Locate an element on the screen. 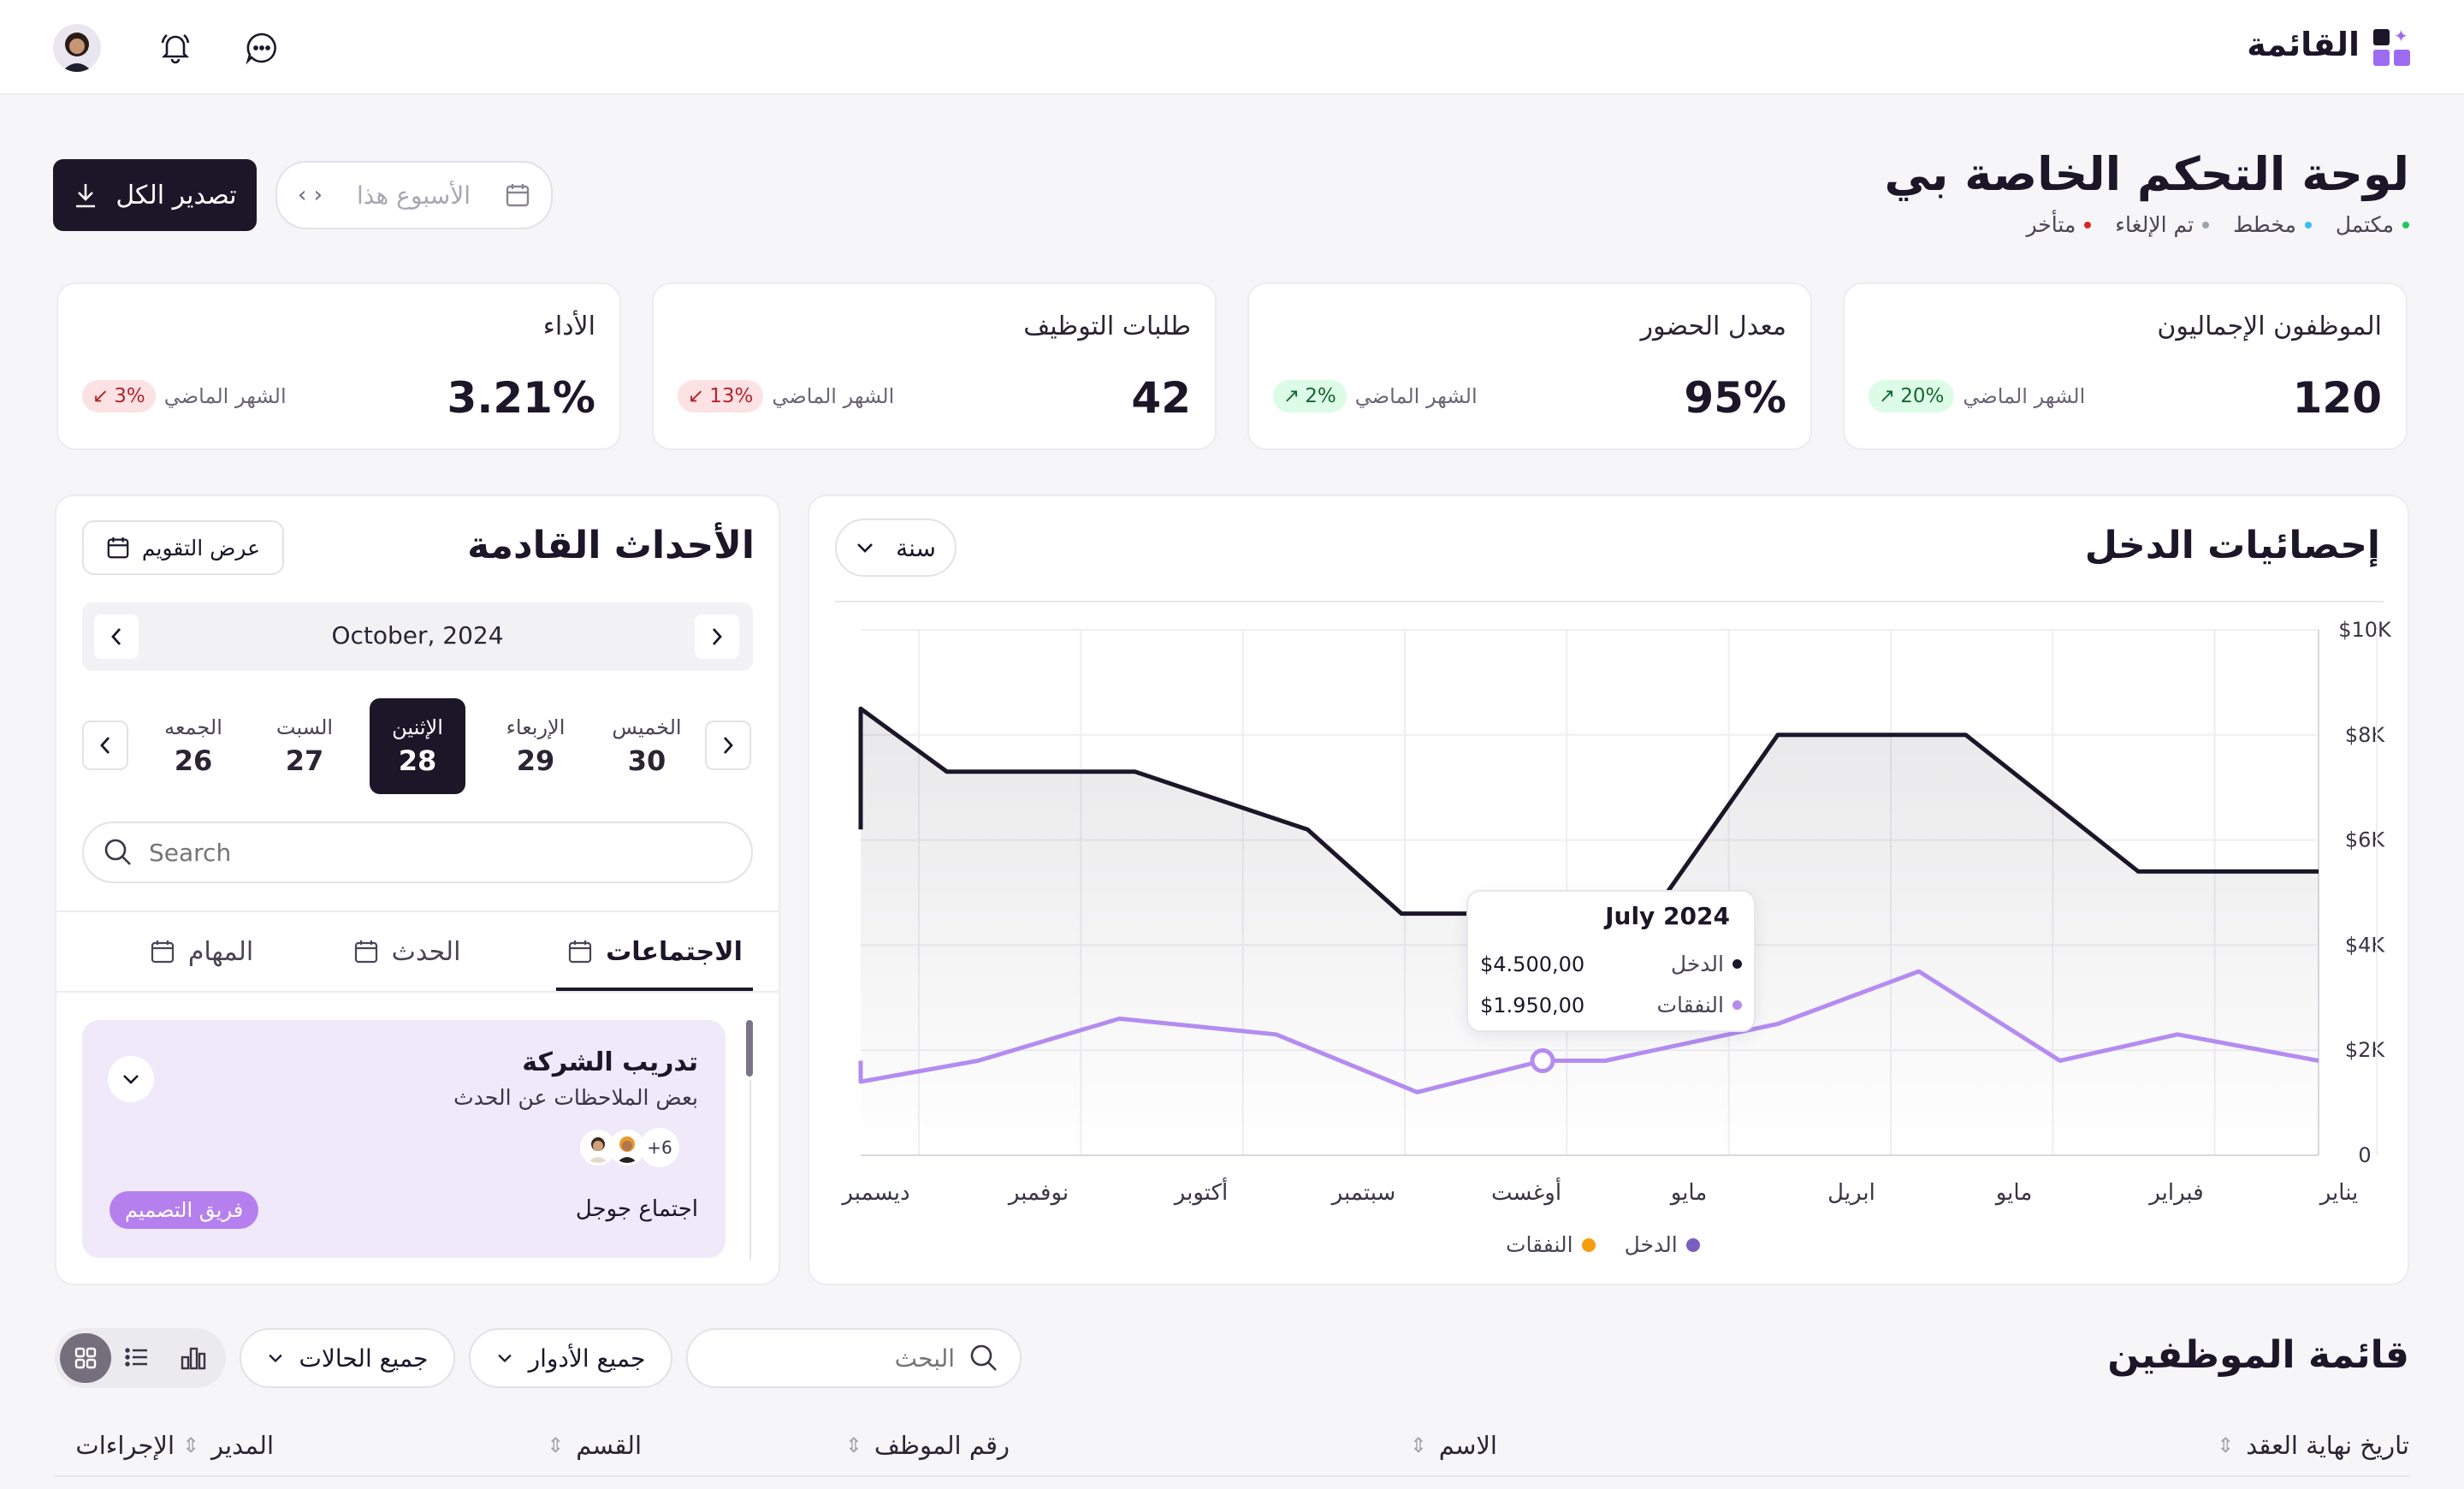 The width and height of the screenshot is (2464, 1489). days-prev-button is located at coordinates (105, 745).